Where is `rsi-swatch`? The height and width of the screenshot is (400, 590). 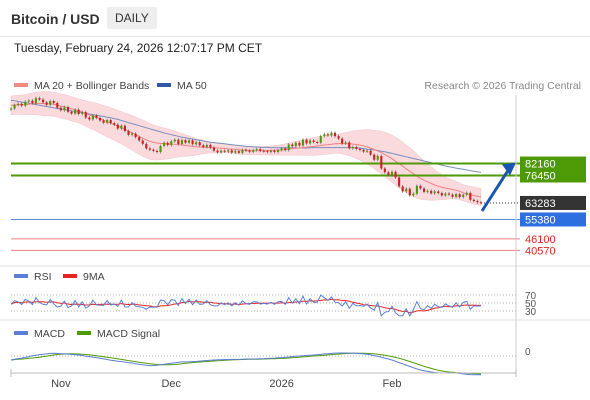
rsi-swatch is located at coordinates (21, 276).